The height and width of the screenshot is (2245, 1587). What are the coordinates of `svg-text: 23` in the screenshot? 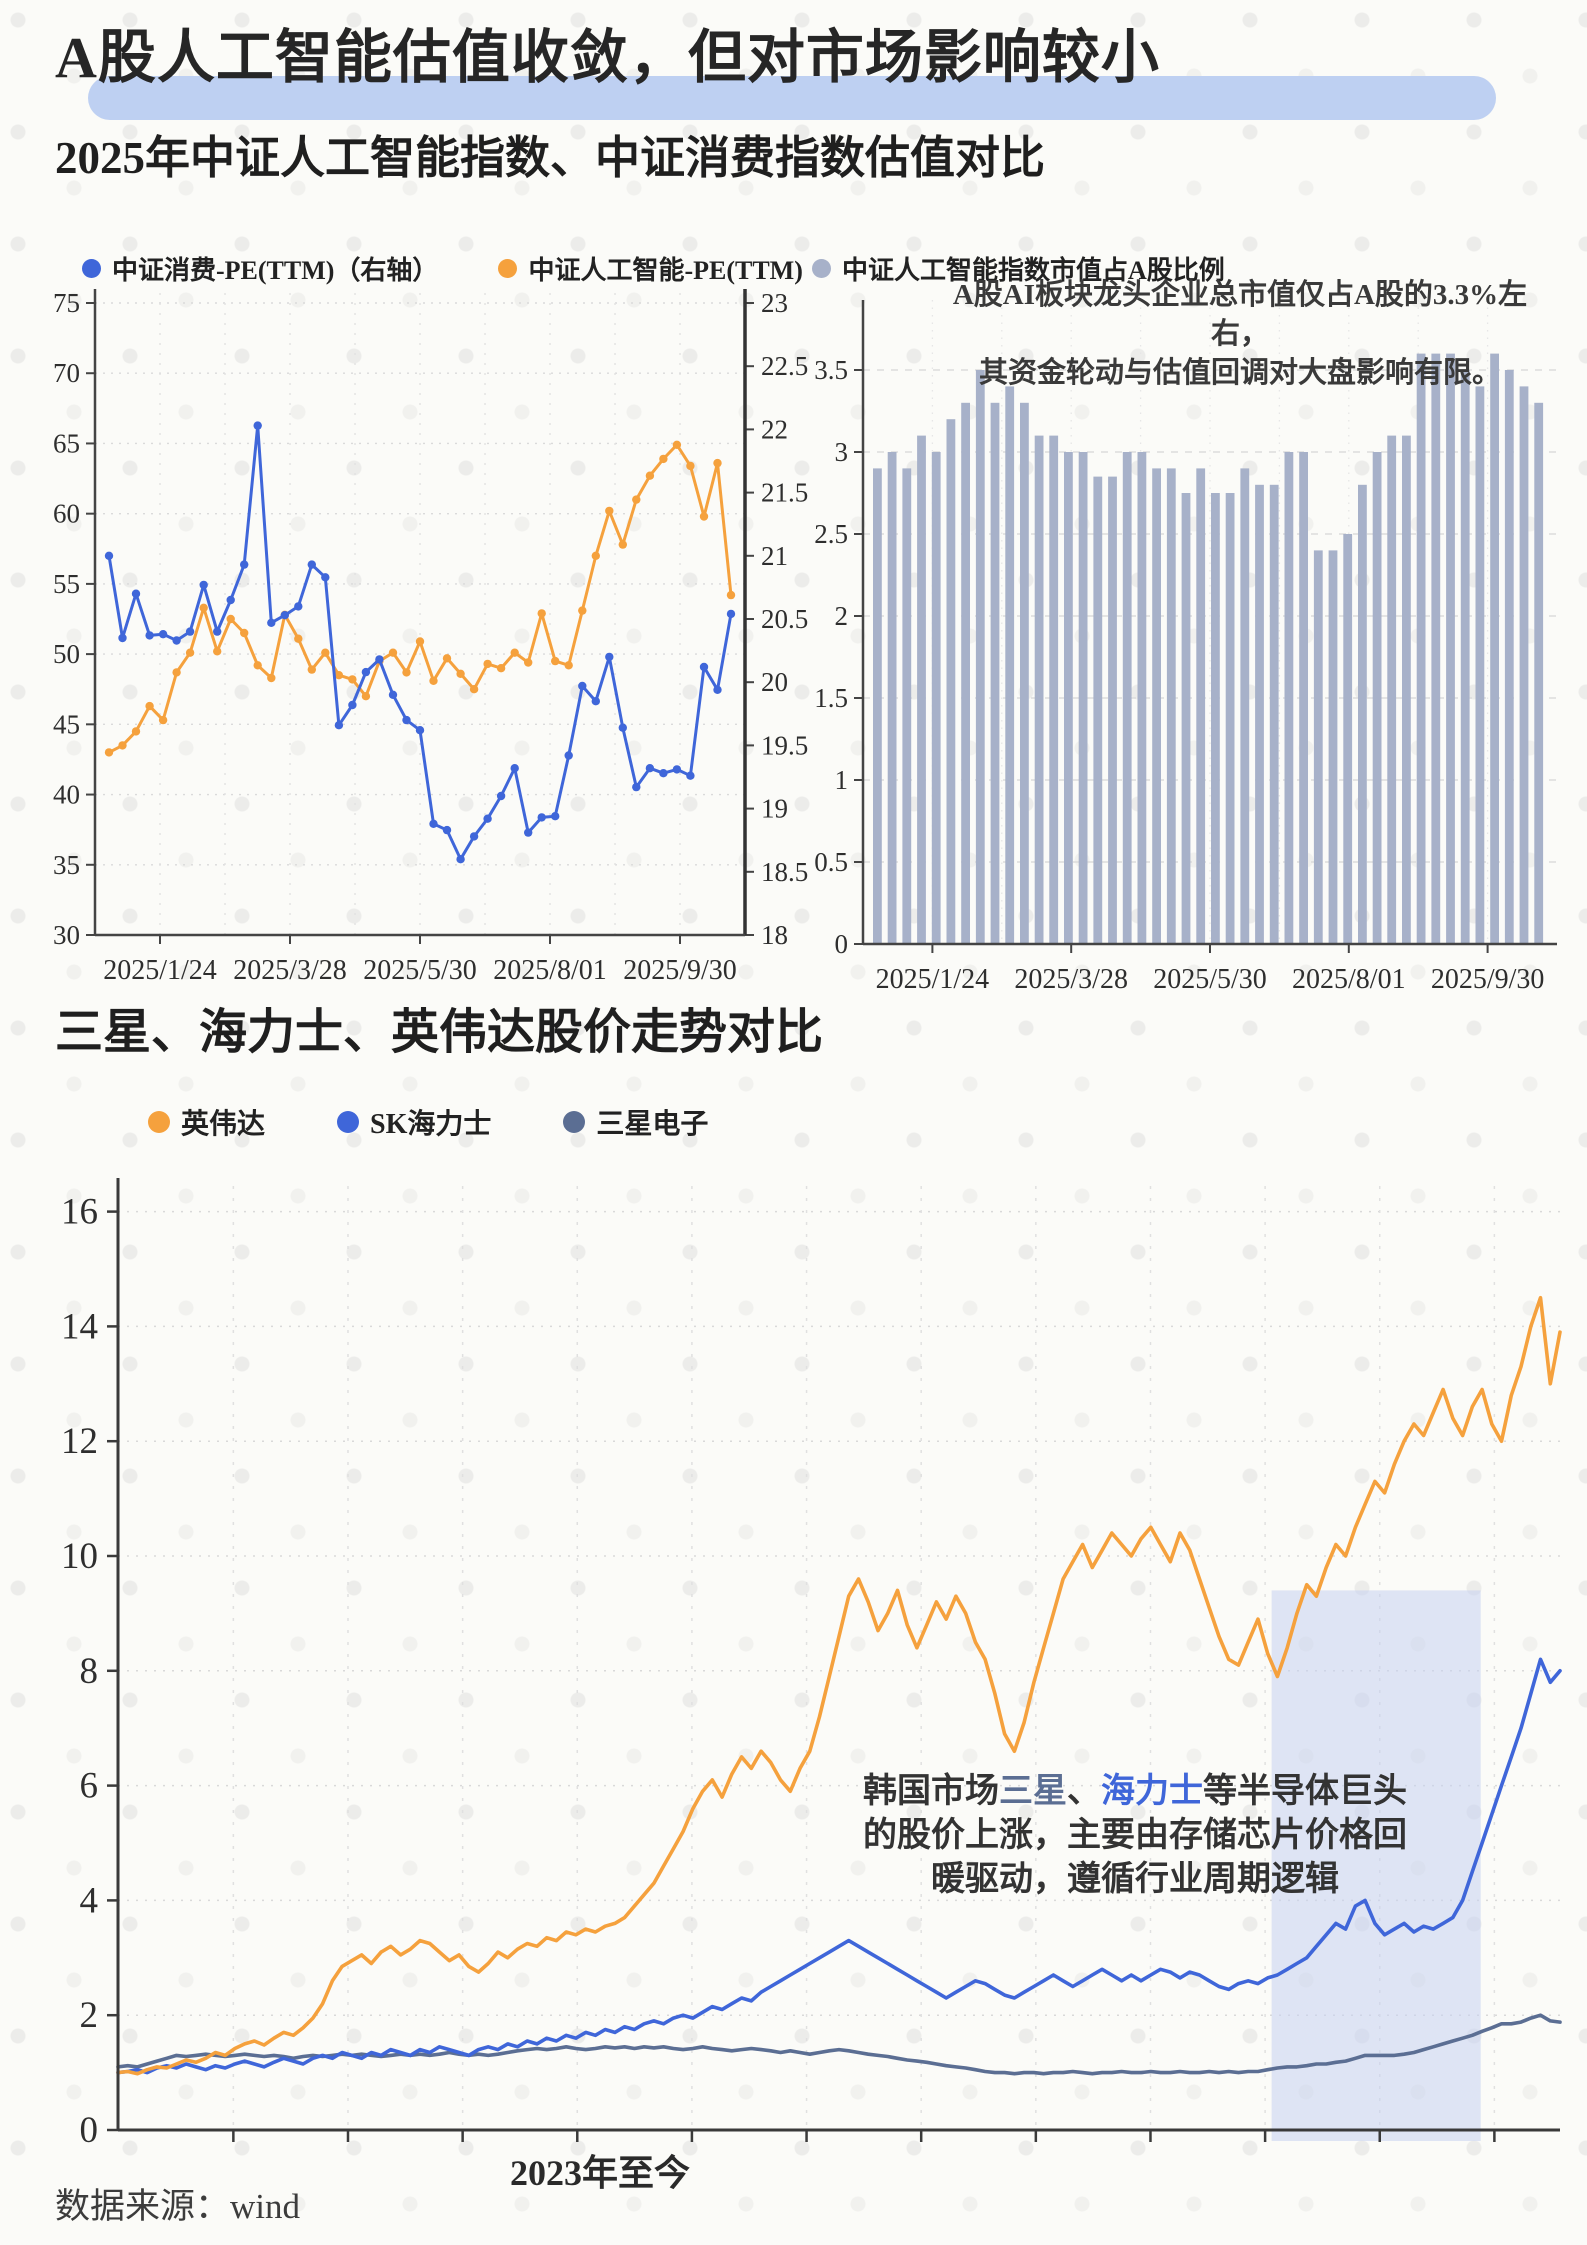 It's located at (774, 303).